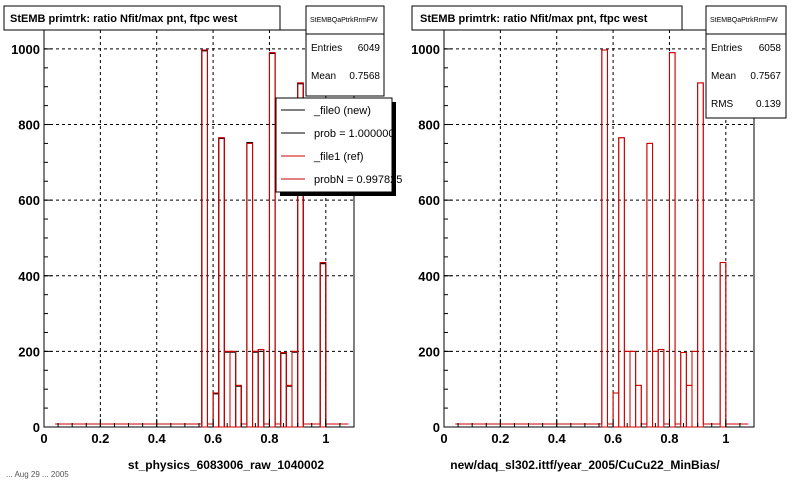 The height and width of the screenshot is (480, 800). I want to click on left-stats-value-mean: 0.7568, so click(364, 76).